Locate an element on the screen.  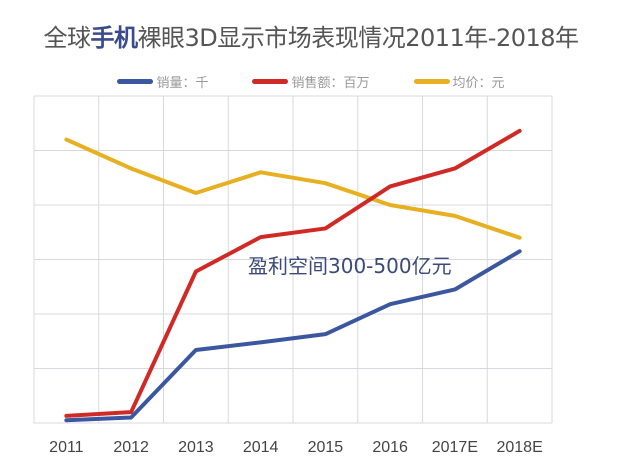
legend: 销量：千 销售额：百万 均价：元 is located at coordinates (311, 81).